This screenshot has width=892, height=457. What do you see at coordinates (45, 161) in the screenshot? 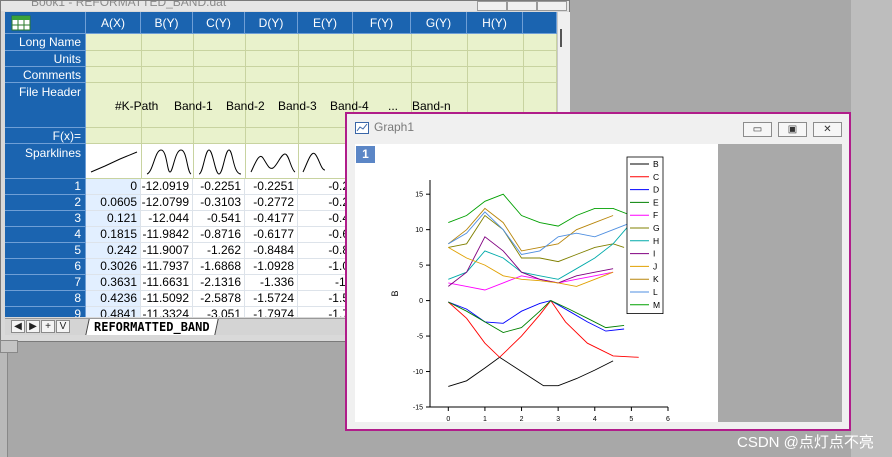
I see `row-label-sparklines: Sparklines` at bounding box center [45, 161].